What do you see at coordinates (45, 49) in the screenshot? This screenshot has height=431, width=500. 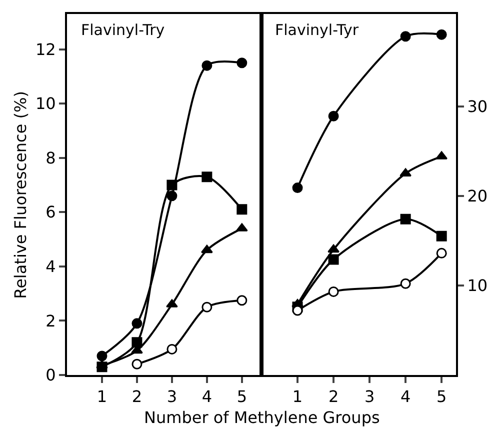 I see `y-tick-label: 12` at bounding box center [45, 49].